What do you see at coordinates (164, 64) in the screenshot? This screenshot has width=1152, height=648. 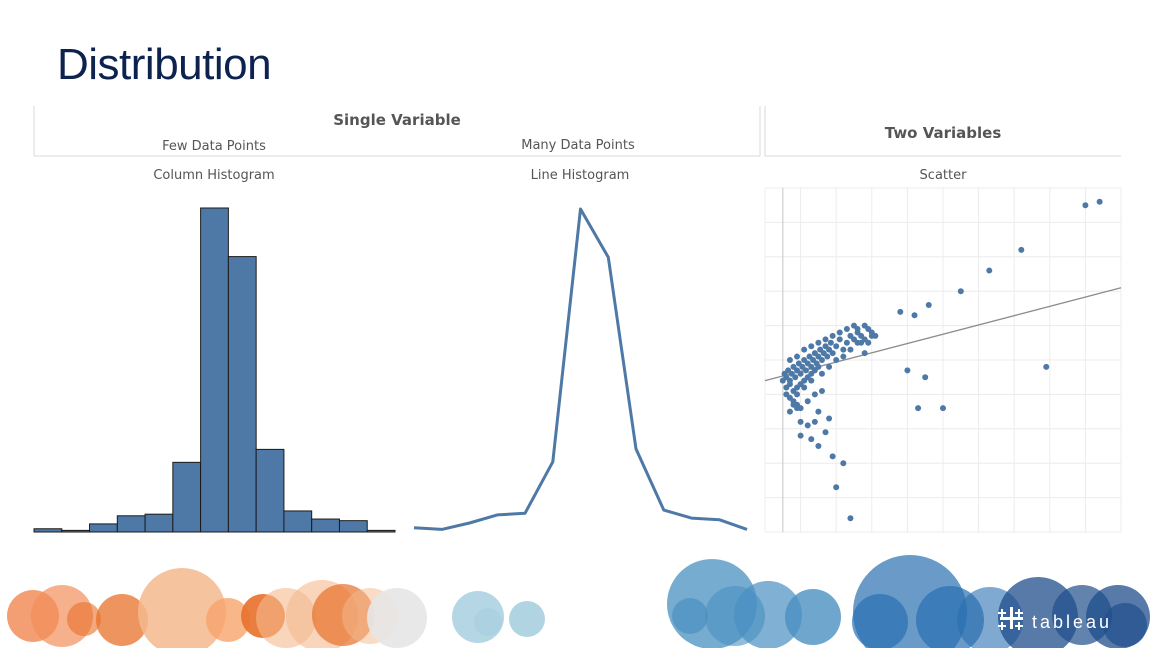 I see `slide-title: Distribution` at bounding box center [164, 64].